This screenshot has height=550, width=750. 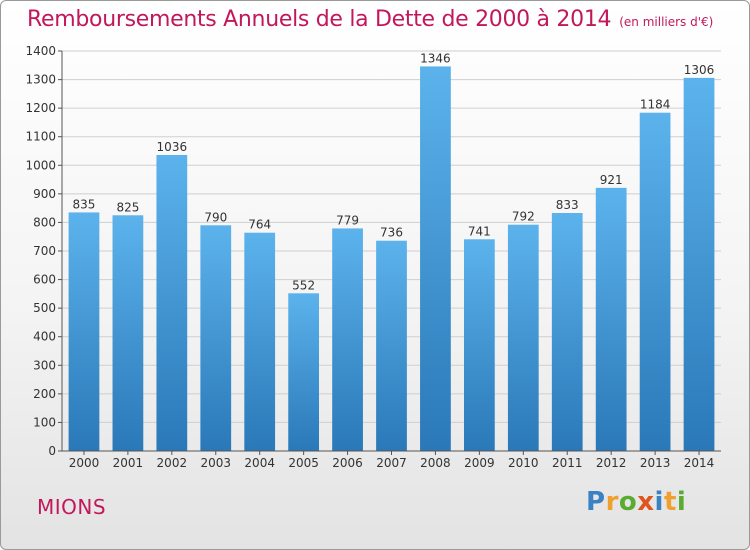 I want to click on x-tick-label: 2003, so click(x=215, y=463).